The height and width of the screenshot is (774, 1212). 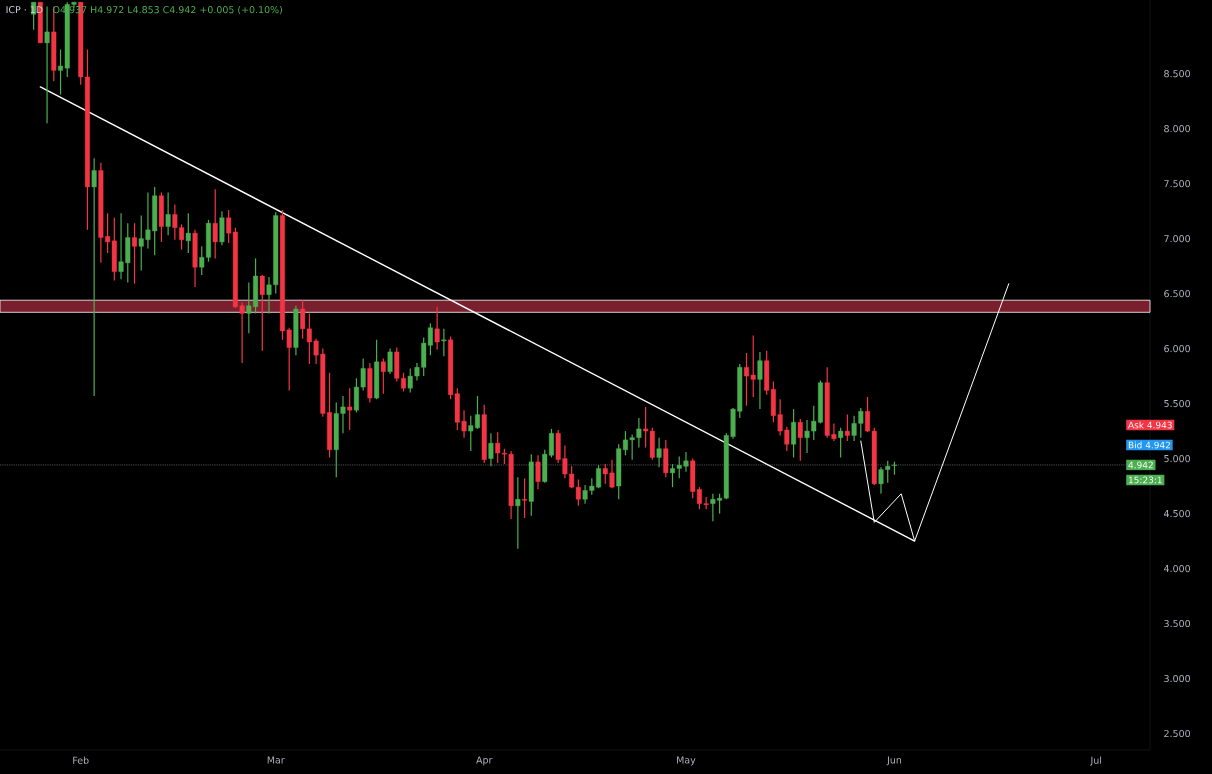 I want to click on x-tick-label: Jul, so click(x=1096, y=761).